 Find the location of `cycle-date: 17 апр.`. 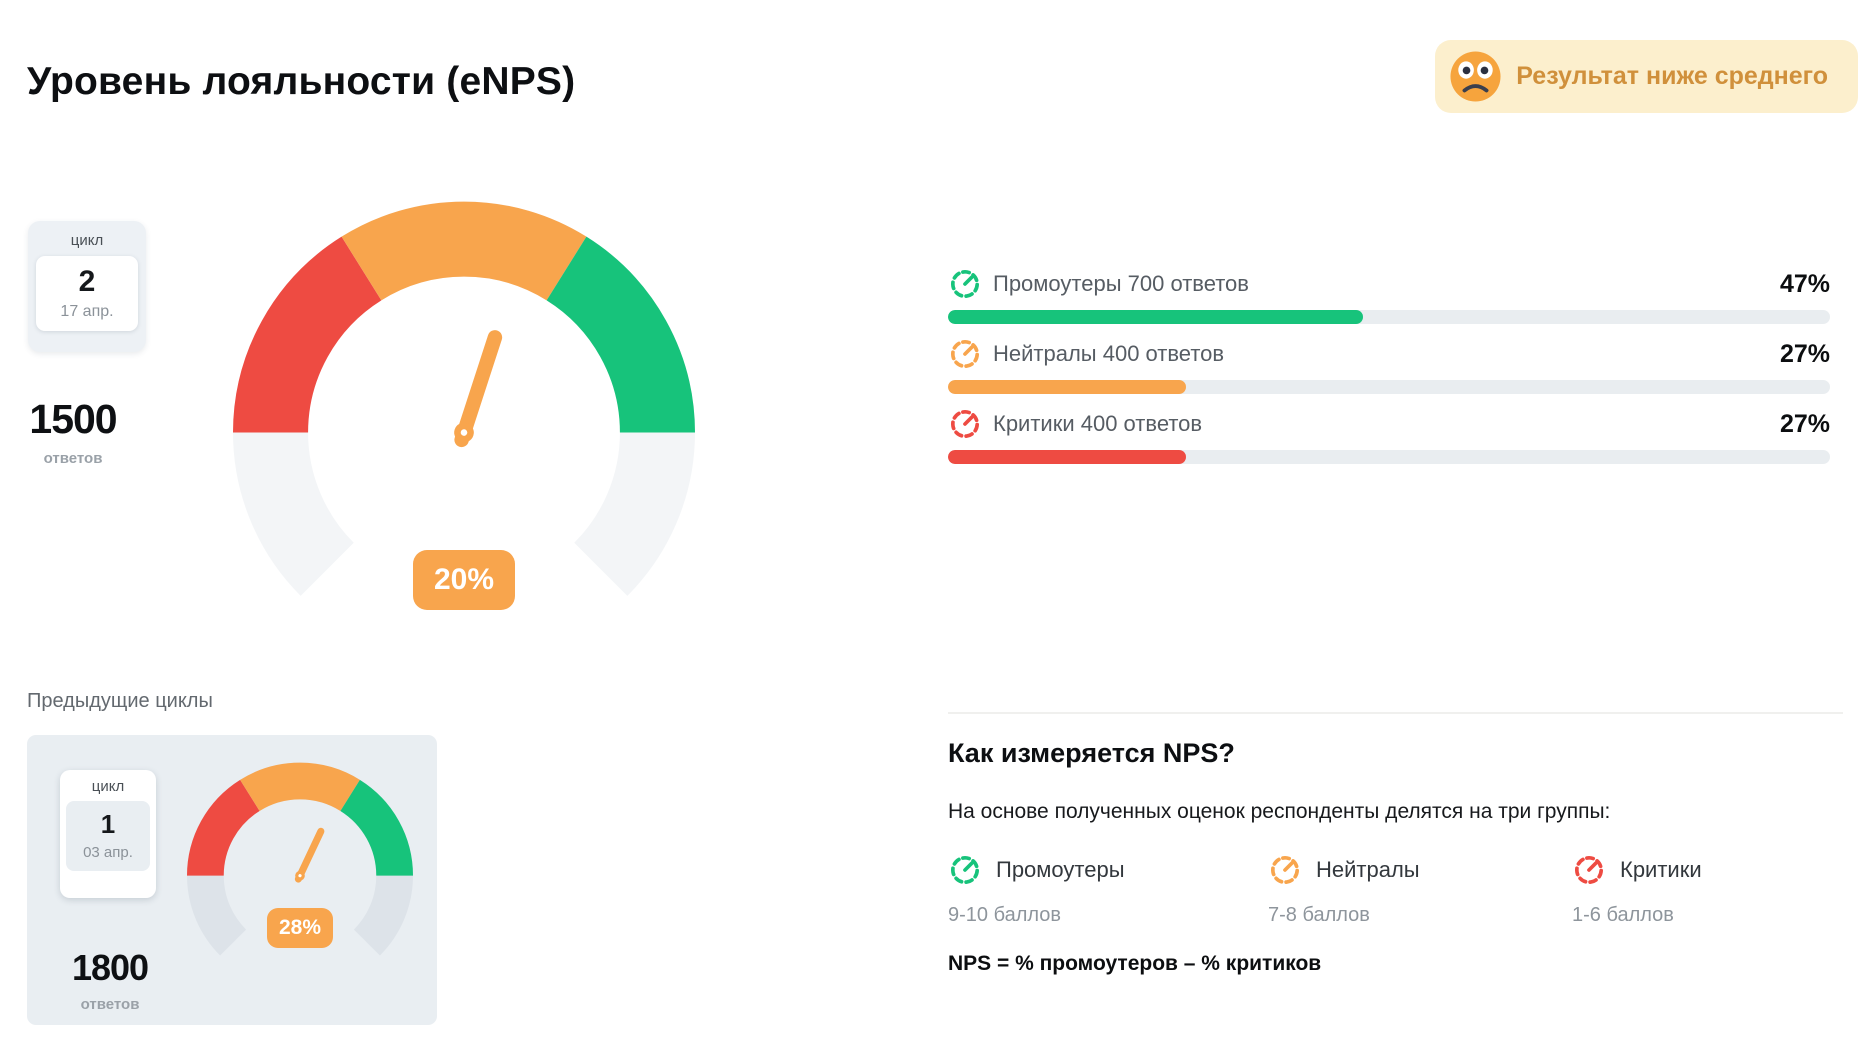

cycle-date: 17 апр. is located at coordinates (87, 311).